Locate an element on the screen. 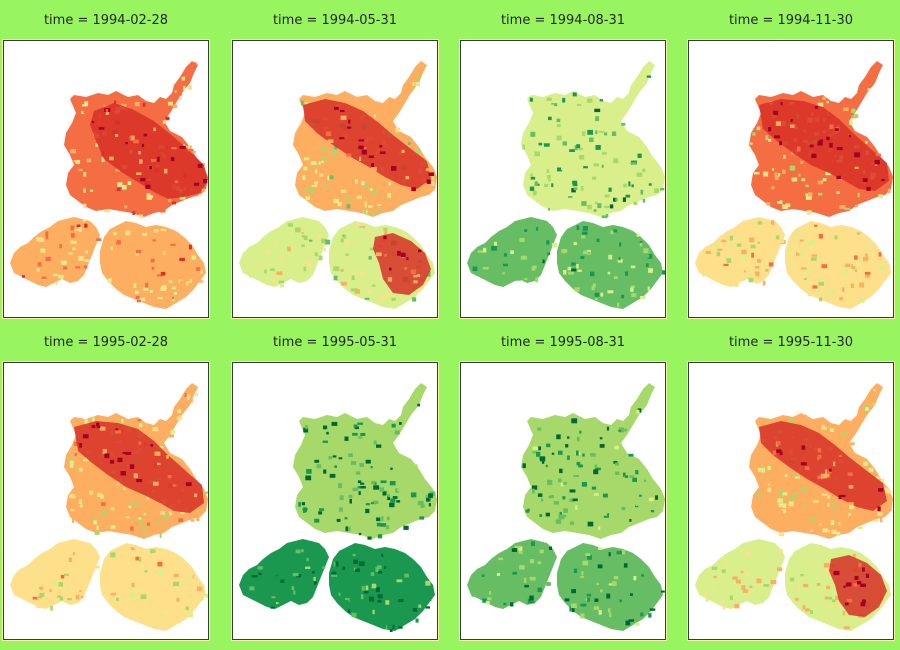 The height and width of the screenshot is (650, 900). map-frame is located at coordinates (791, 179).